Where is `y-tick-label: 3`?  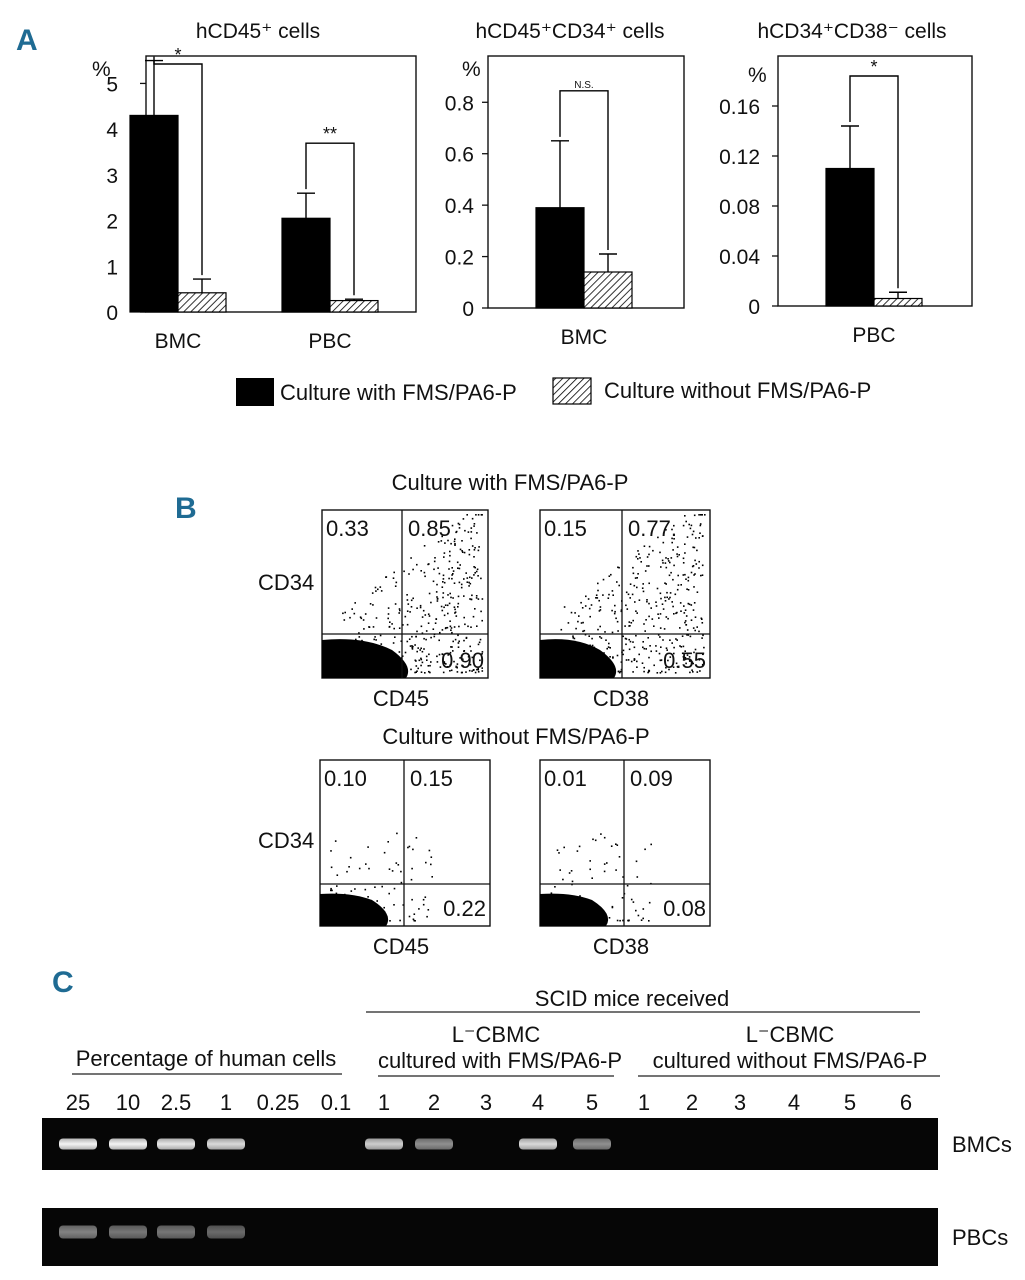 y-tick-label: 3 is located at coordinates (112, 176).